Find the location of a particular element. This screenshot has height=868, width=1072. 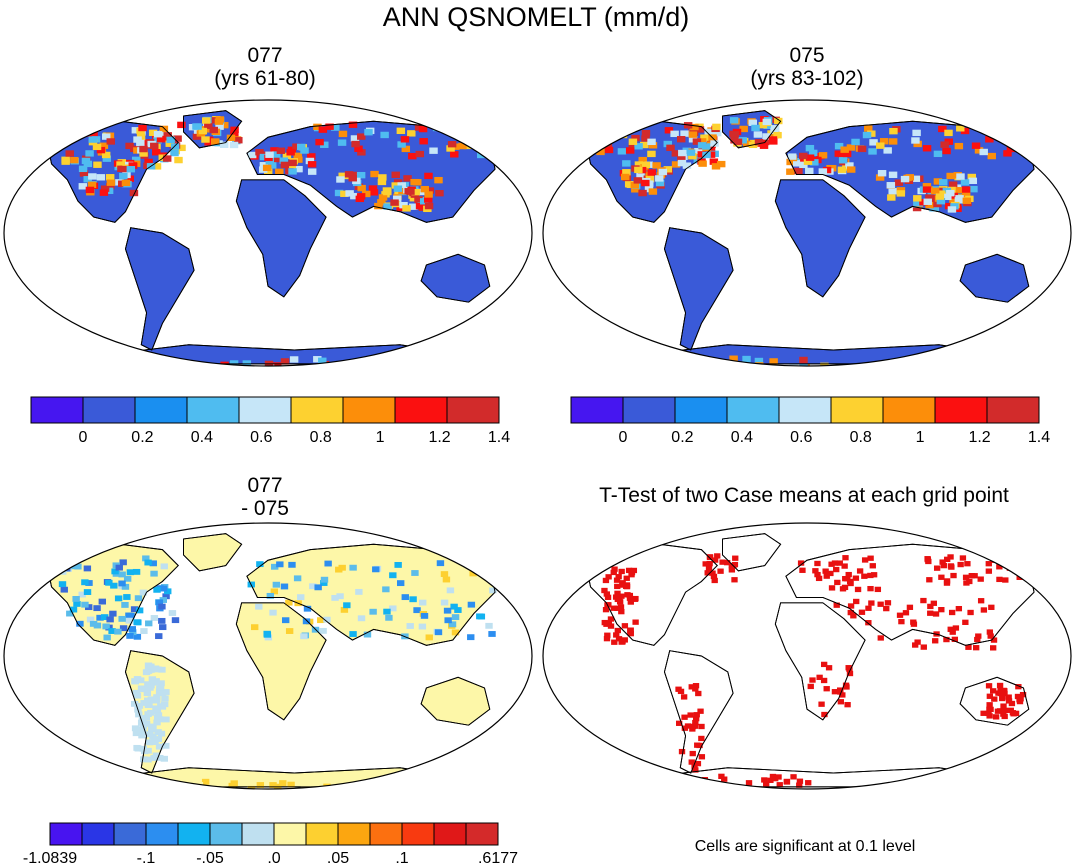

panel-1-title-line-2: (yrs 61-80) is located at coordinates (265, 78).